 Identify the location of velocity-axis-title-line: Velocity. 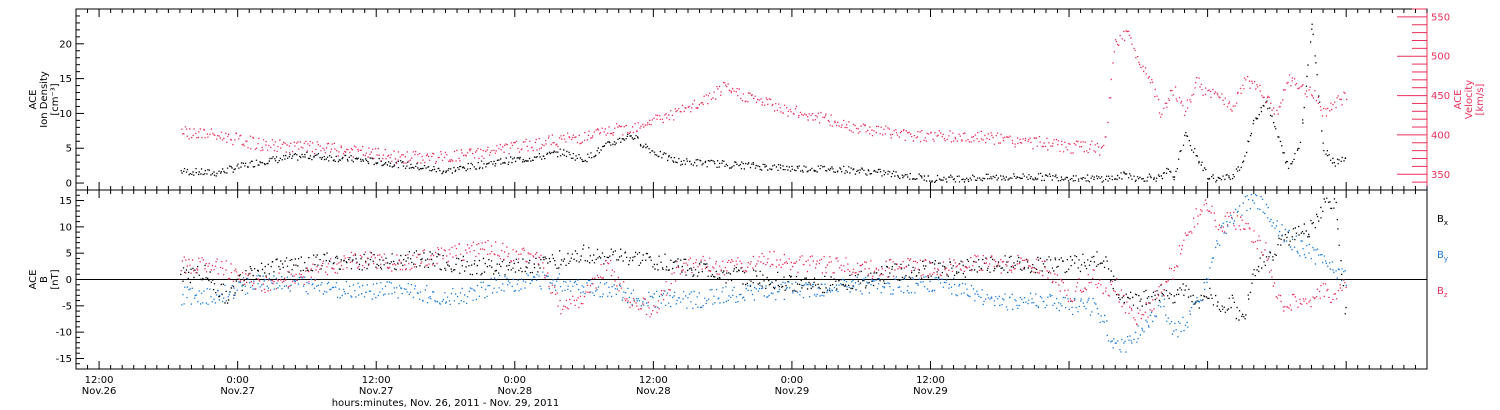
(1469, 99).